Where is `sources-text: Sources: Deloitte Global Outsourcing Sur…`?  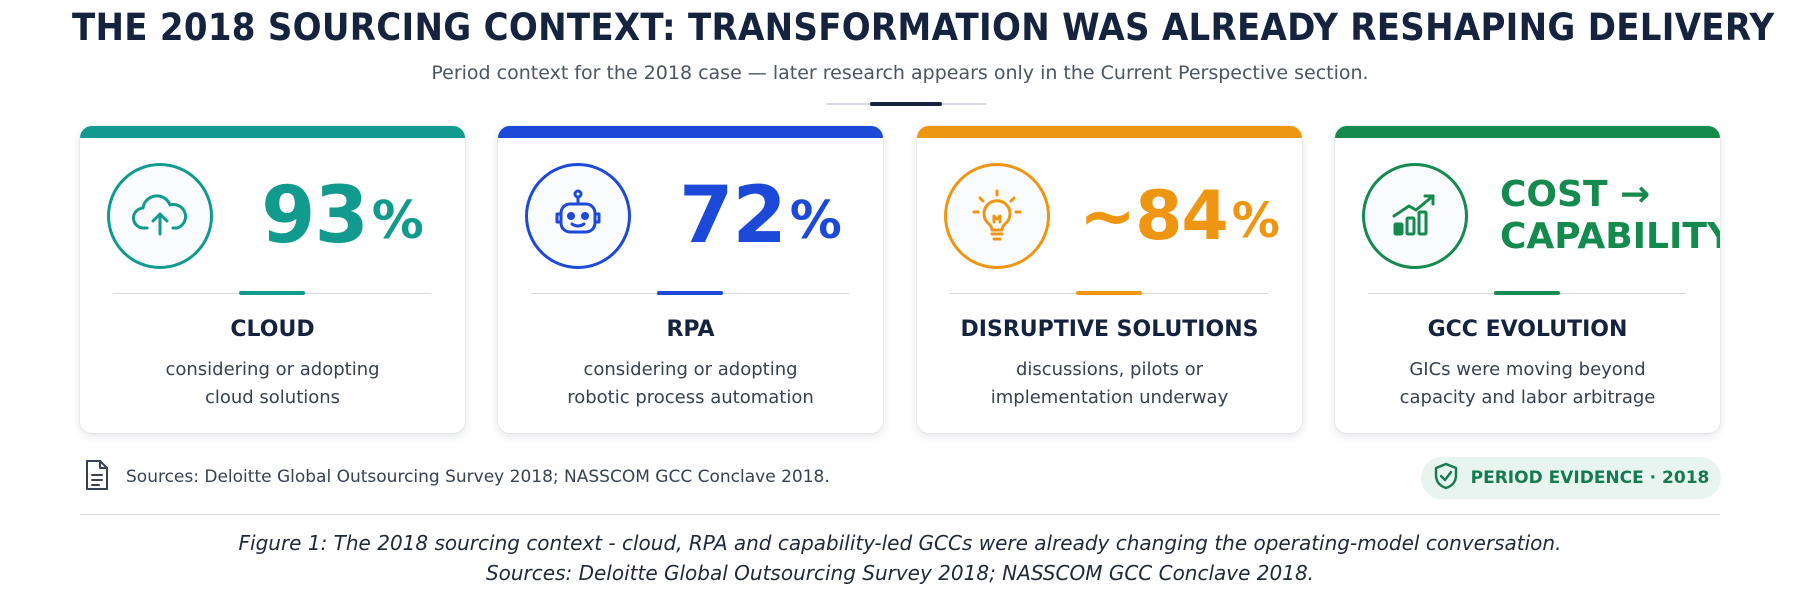
sources-text: Sources: Deloitte Global Outsourcing Sur… is located at coordinates (478, 477).